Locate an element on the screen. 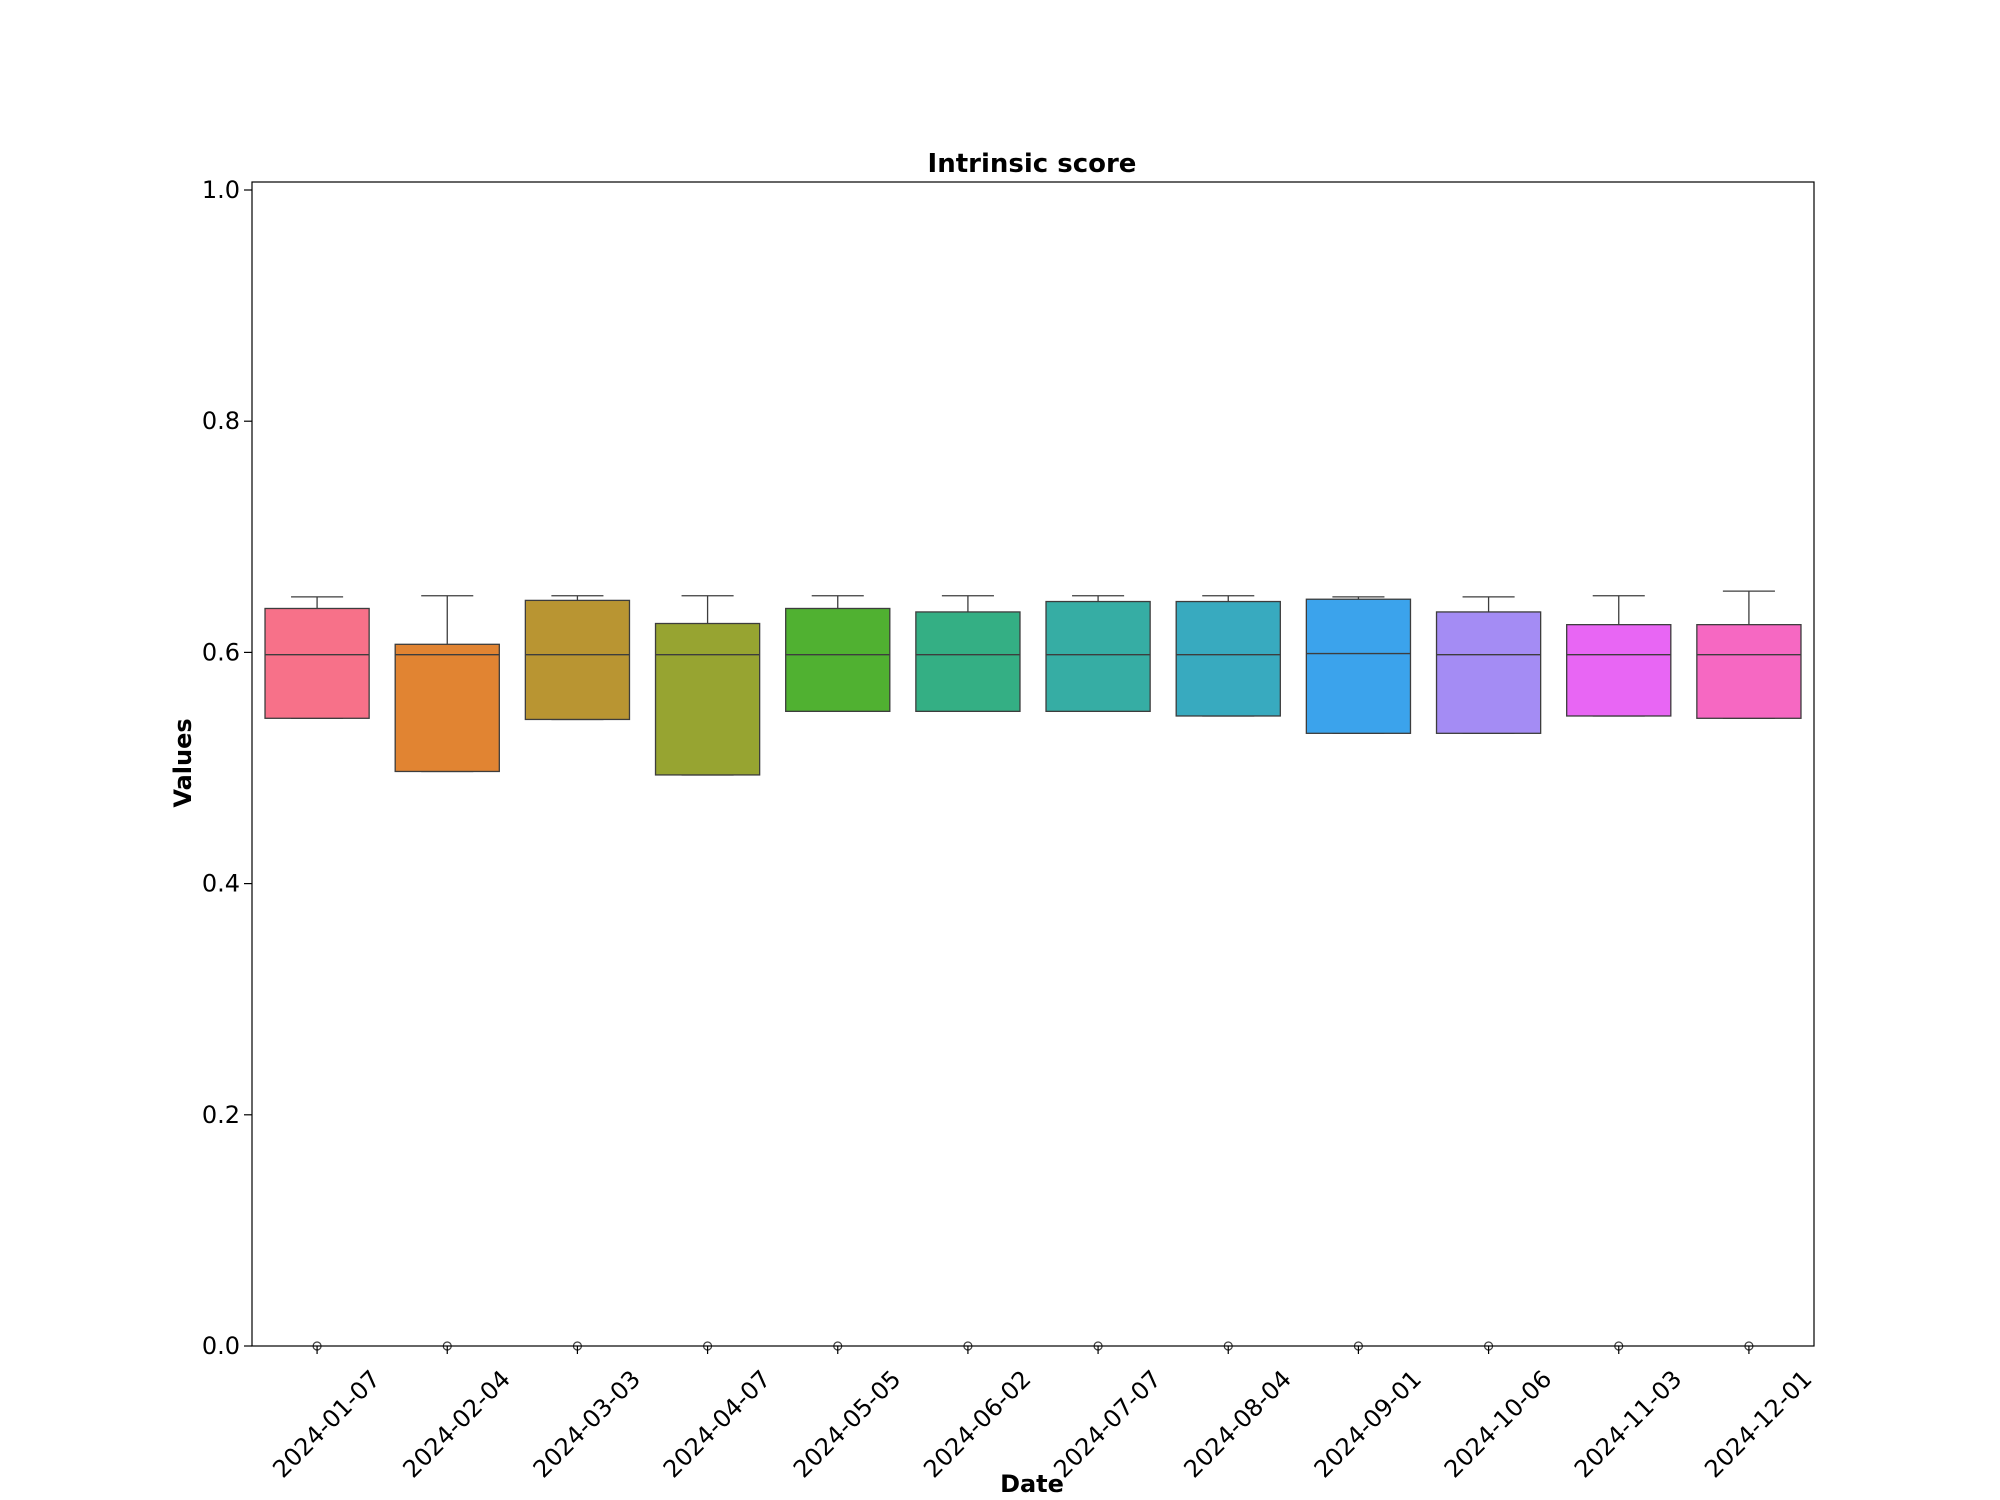  x-tick-label: 2024-04-07 is located at coordinates (717, 1424).